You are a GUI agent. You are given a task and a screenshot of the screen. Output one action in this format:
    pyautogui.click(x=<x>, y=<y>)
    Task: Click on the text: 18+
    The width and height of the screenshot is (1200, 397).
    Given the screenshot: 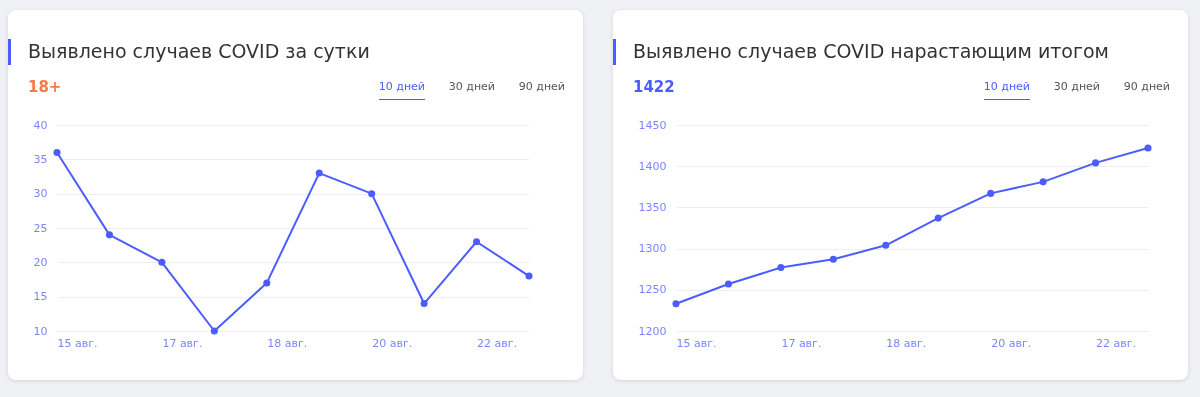 What is the action you would take?
    pyautogui.click(x=45, y=87)
    